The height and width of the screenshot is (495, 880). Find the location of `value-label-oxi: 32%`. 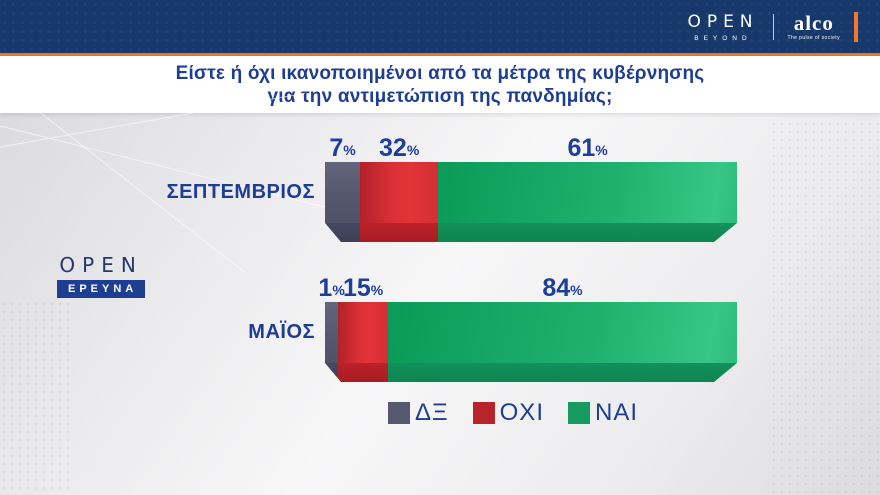

value-label-oxi: 32% is located at coordinates (399, 148).